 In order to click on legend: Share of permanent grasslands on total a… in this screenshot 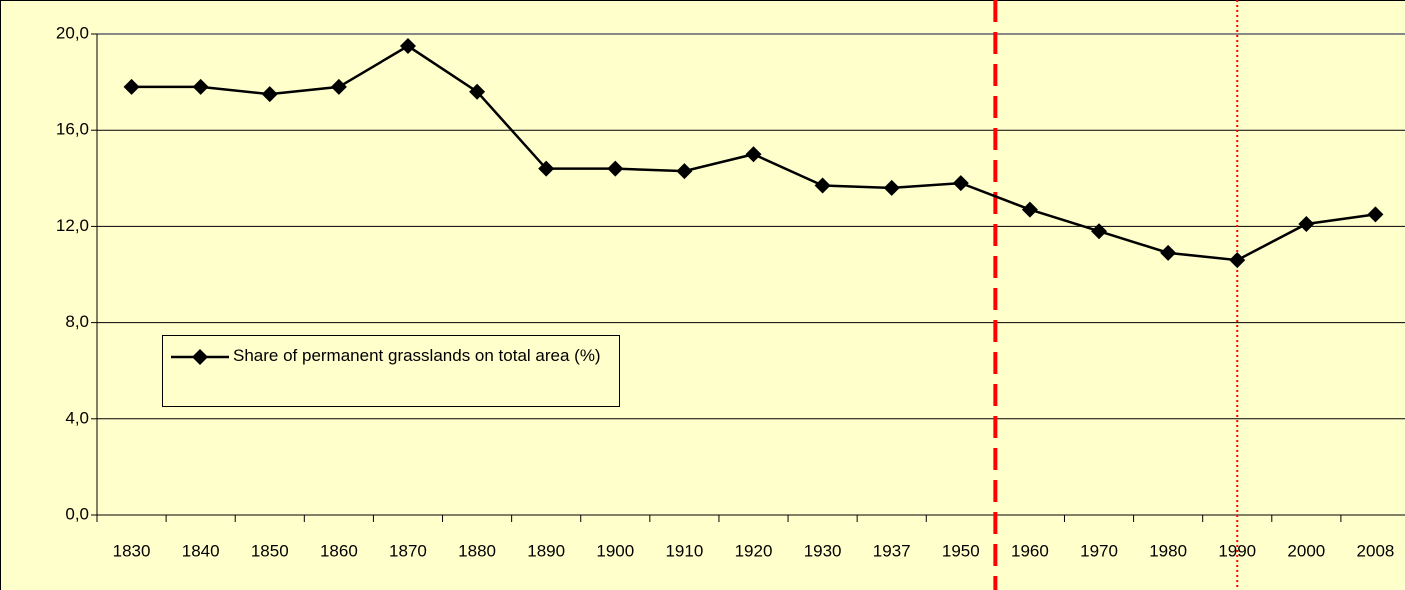, I will do `click(391, 371)`.